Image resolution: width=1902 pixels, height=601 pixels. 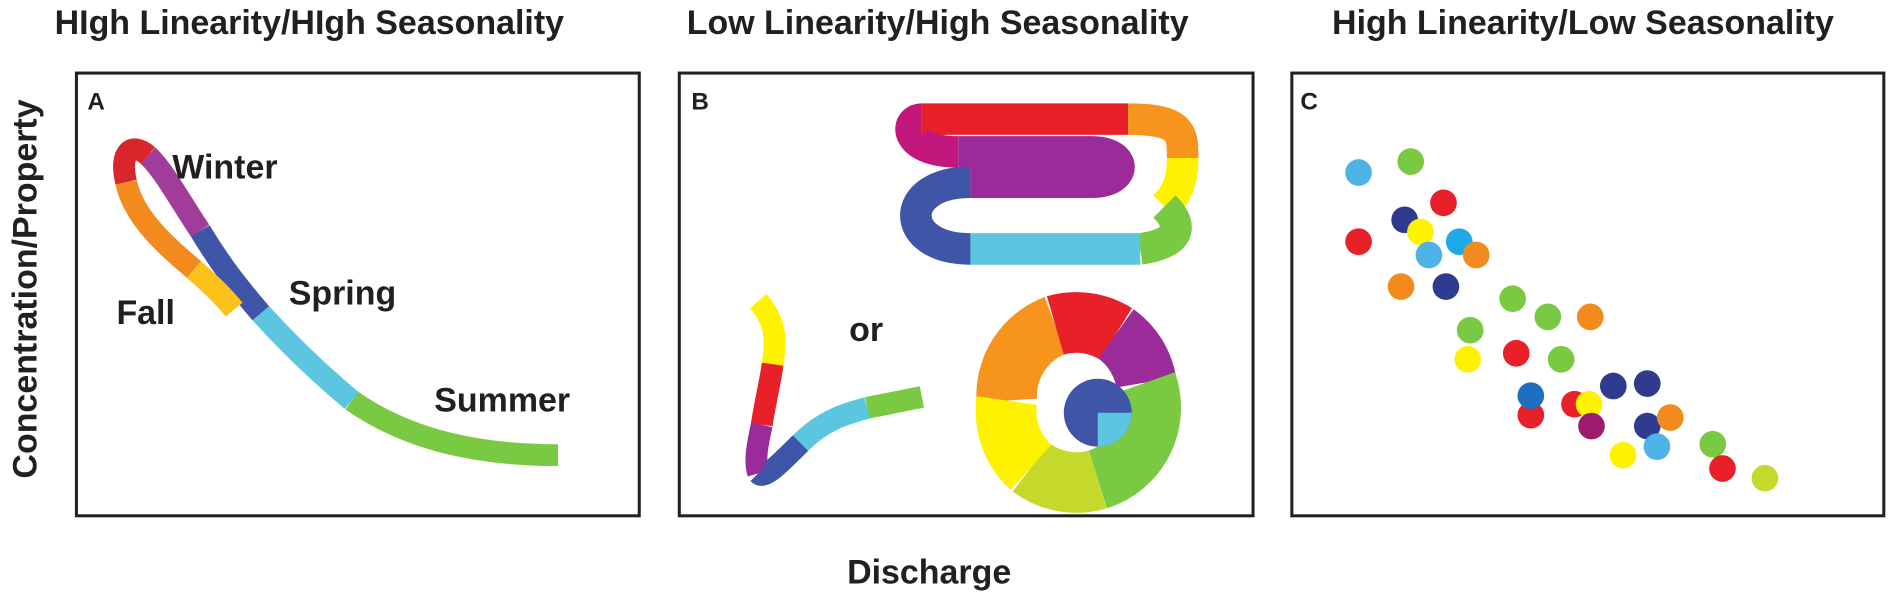 I want to click on spiral, so click(x=1078, y=402).